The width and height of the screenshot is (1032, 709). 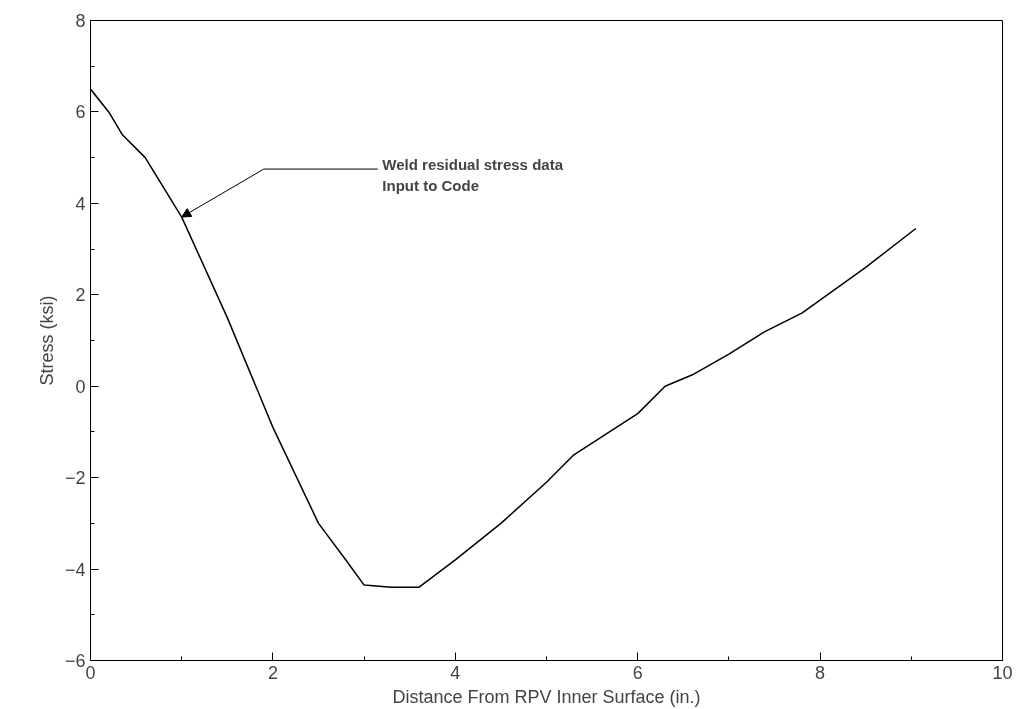 What do you see at coordinates (80, 112) in the screenshot?
I see `y-tick-label: 6` at bounding box center [80, 112].